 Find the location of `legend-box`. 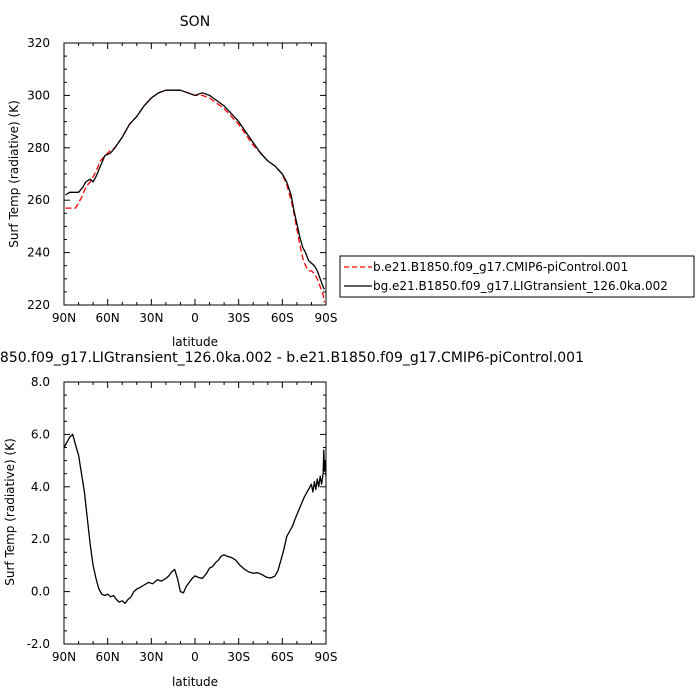

legend-box is located at coordinates (517, 276).